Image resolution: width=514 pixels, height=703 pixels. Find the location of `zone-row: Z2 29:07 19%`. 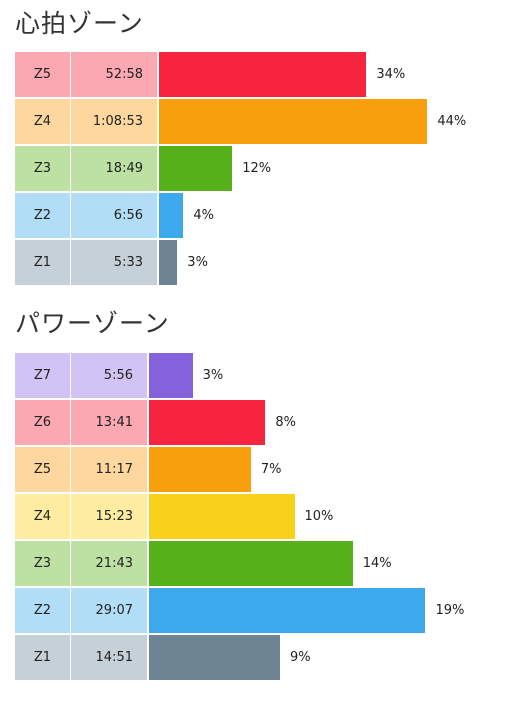

zone-row: Z2 29:07 19% is located at coordinates (264, 610).